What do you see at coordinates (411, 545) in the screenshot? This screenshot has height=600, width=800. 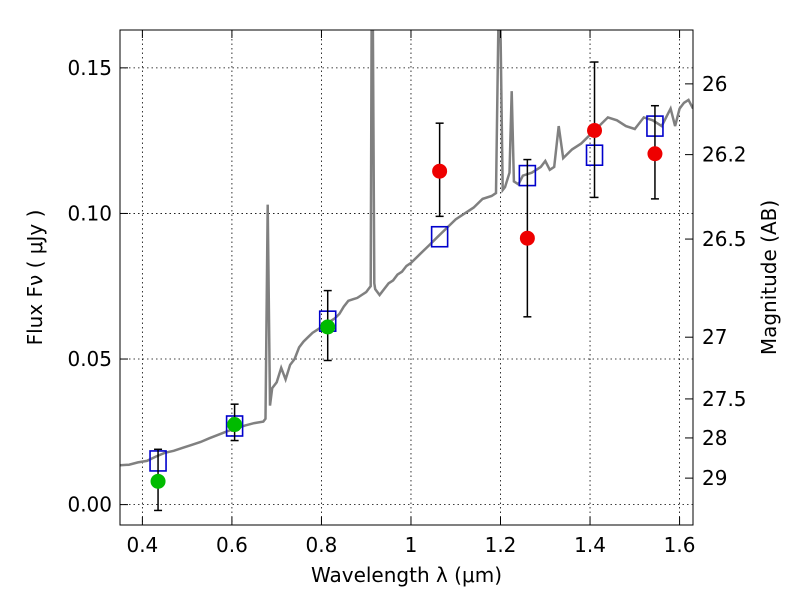 I see `x-tick-label: 1` at bounding box center [411, 545].